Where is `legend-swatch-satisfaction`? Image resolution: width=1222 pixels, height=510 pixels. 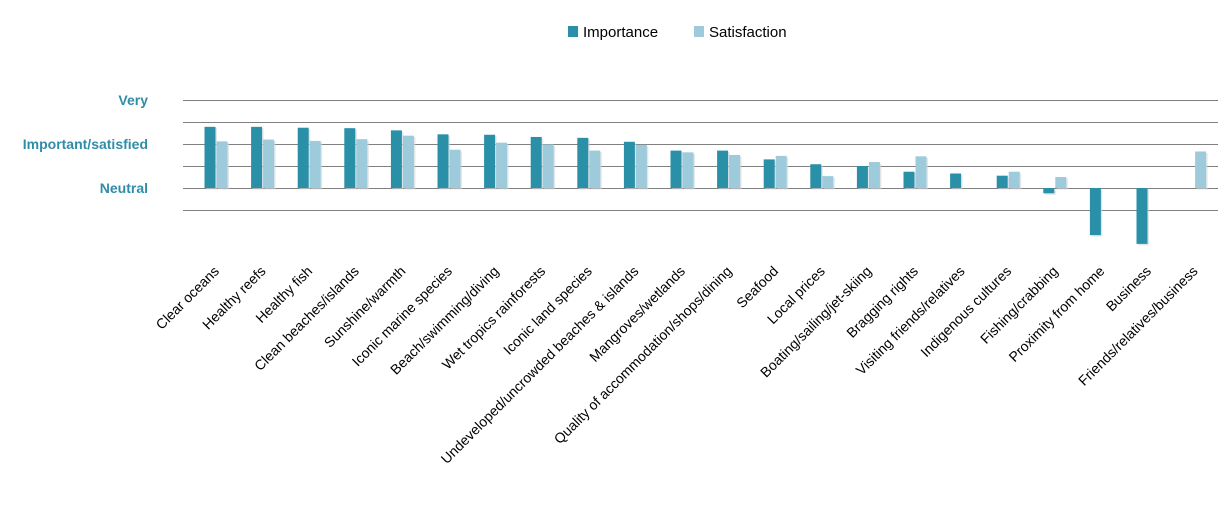 legend-swatch-satisfaction is located at coordinates (699, 31).